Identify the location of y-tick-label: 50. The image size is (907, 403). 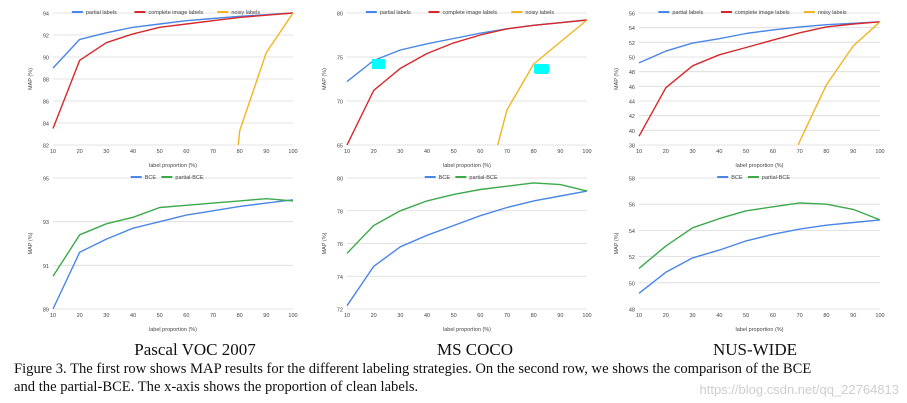
(632, 284).